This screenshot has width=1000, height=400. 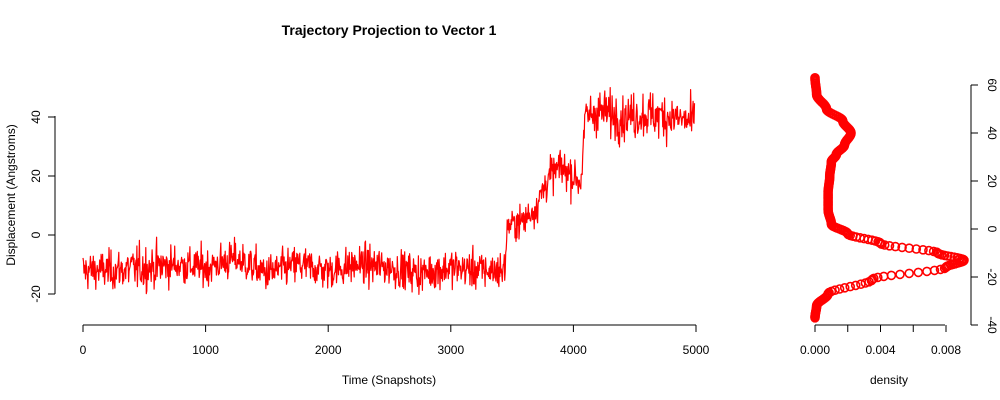 I want to click on density-x-ticks: 0.000 0.004 0.008, so click(x=880, y=341).